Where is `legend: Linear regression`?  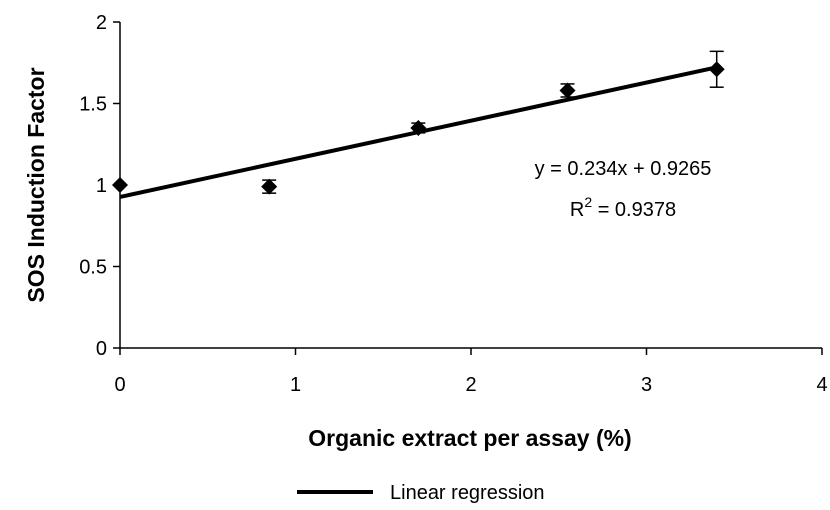
legend: Linear regression is located at coordinates (421, 493).